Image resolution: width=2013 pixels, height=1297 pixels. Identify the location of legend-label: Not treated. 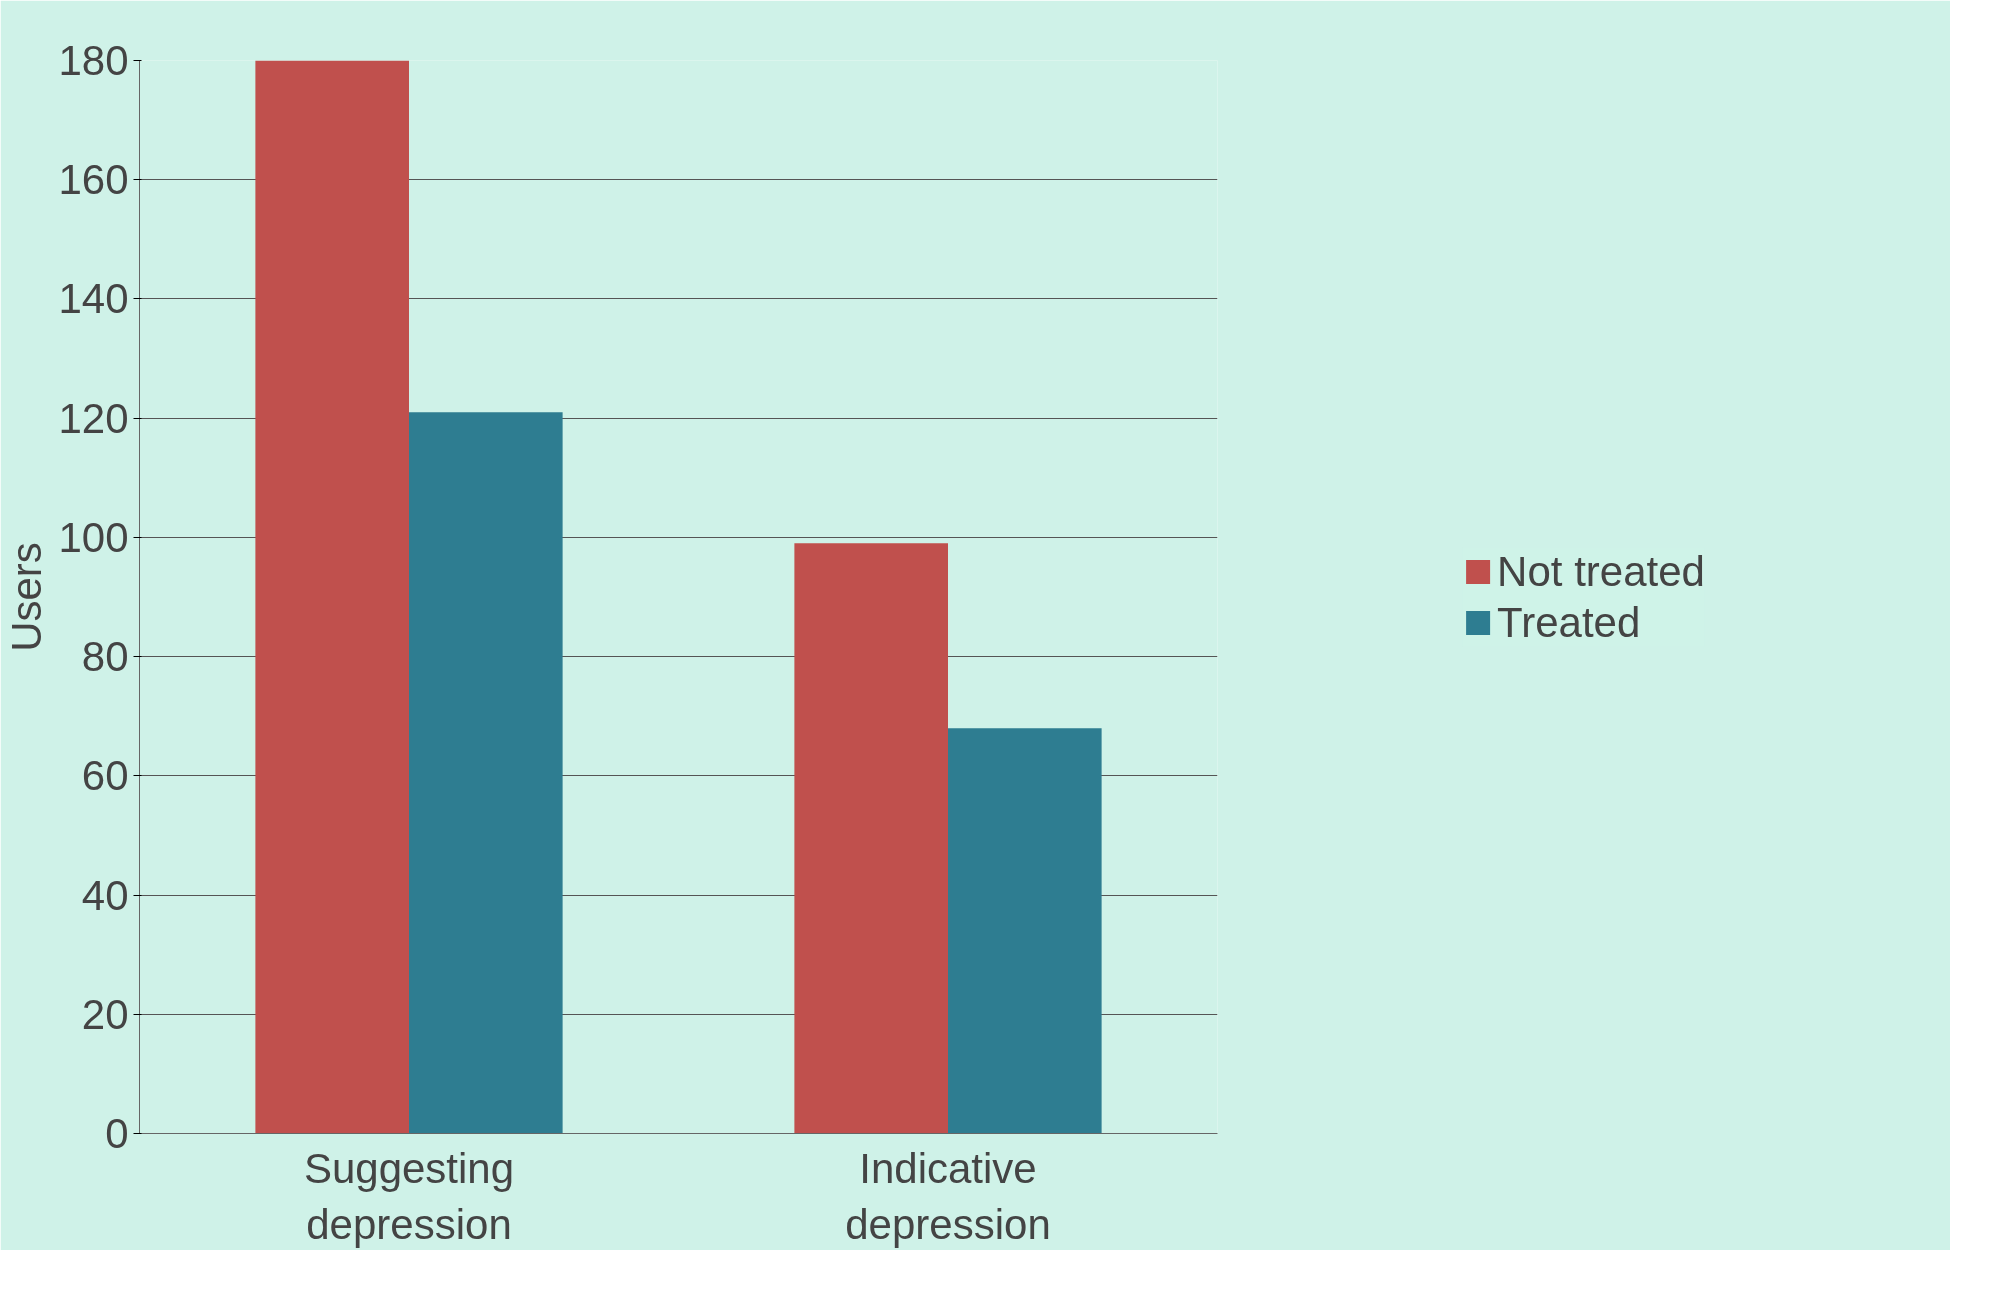
(1601, 571).